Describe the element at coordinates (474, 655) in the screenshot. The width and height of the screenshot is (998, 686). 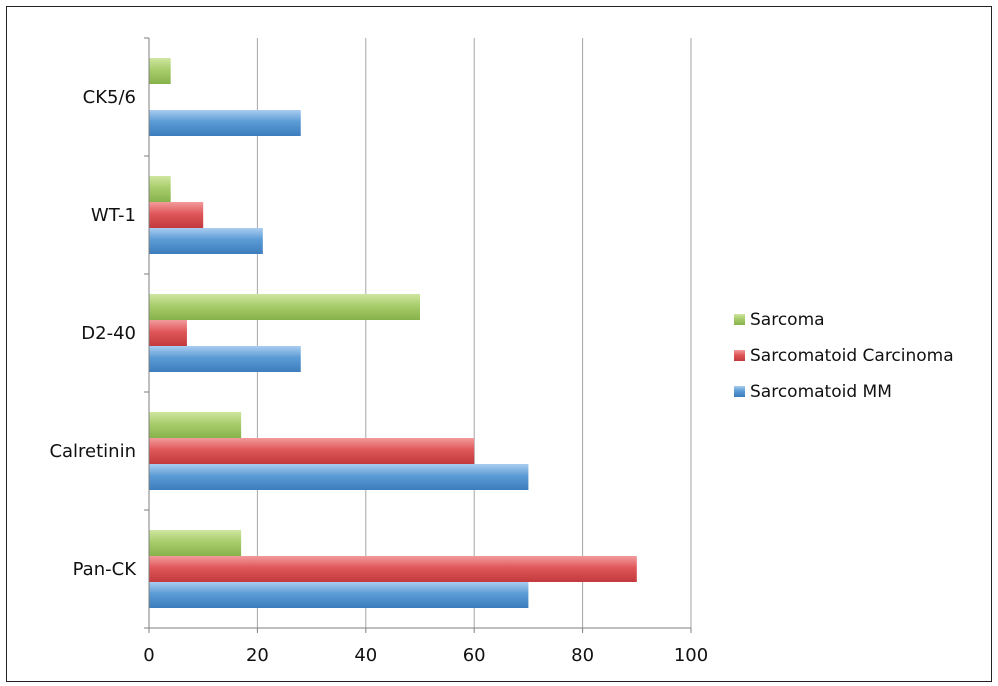
I see `x-tick-label: 60` at that location.